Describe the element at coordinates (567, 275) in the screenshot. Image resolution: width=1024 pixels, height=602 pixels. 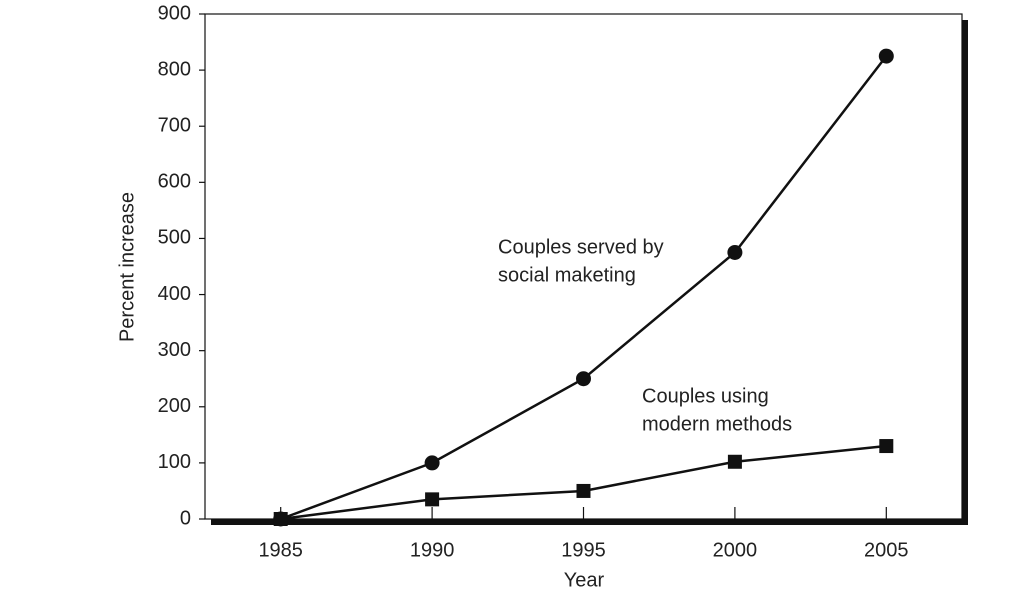
I see `annotation: social maketing` at that location.